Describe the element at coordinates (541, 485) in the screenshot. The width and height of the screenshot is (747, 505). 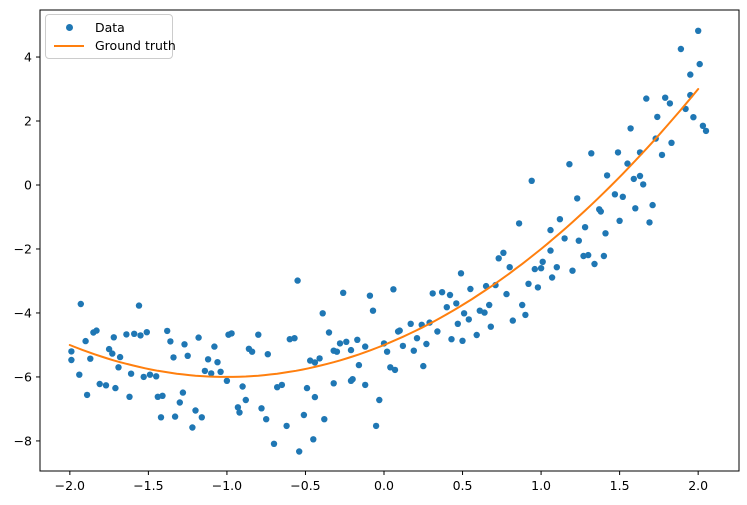
I see `x-tick-label: 1.0` at that location.